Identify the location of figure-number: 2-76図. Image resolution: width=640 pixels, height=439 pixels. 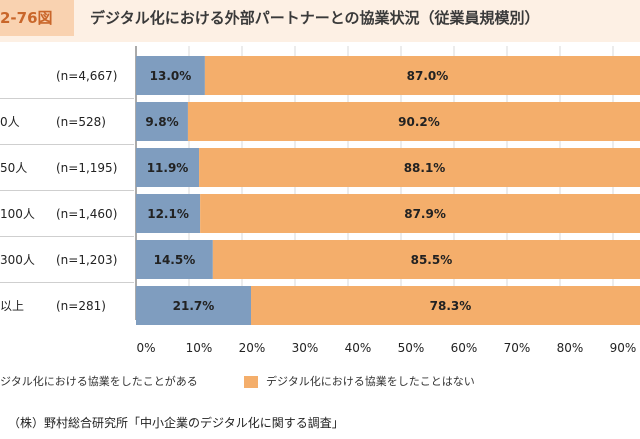
(37, 18).